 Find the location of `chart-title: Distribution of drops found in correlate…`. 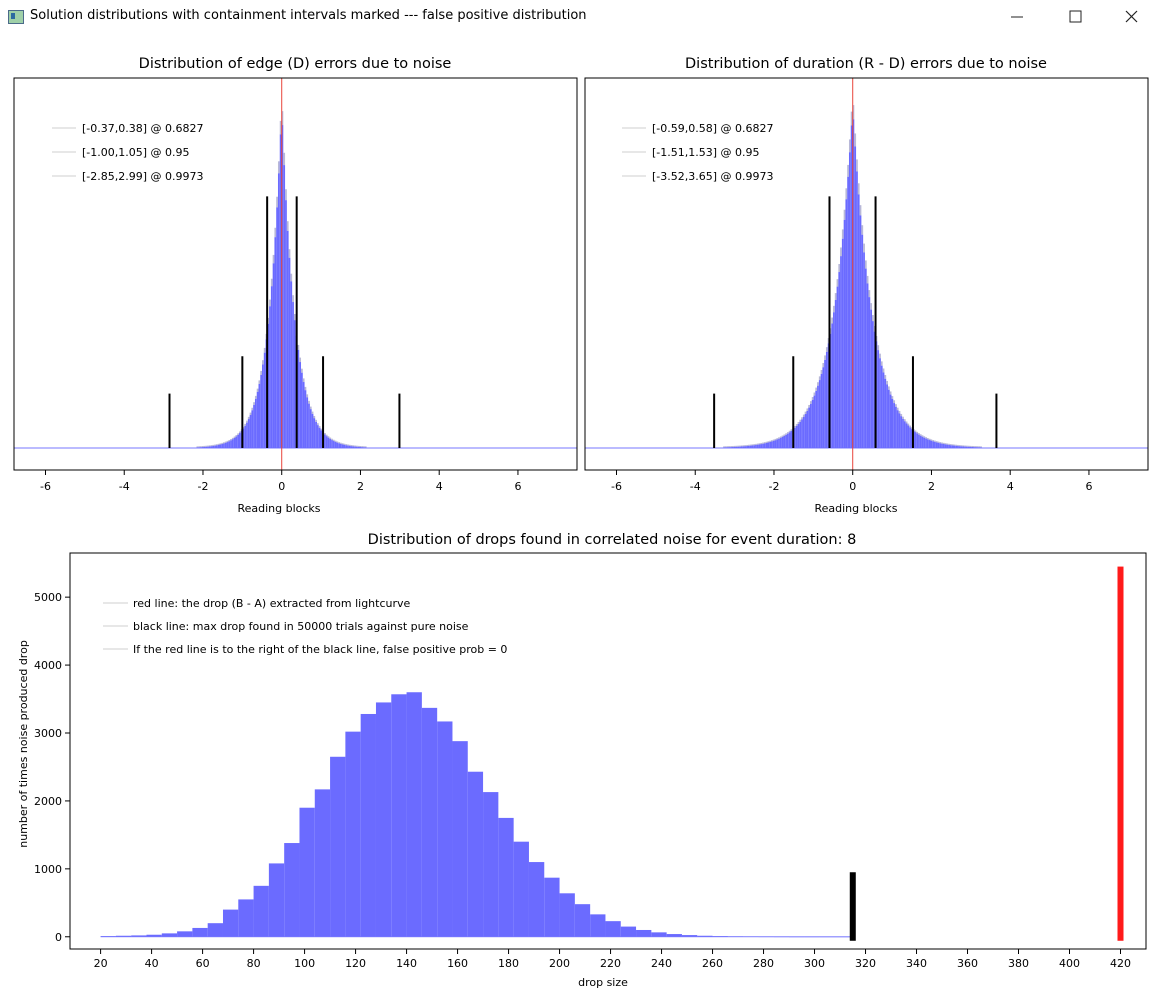

chart-title: Distribution of drops found in correlate… is located at coordinates (612, 540).